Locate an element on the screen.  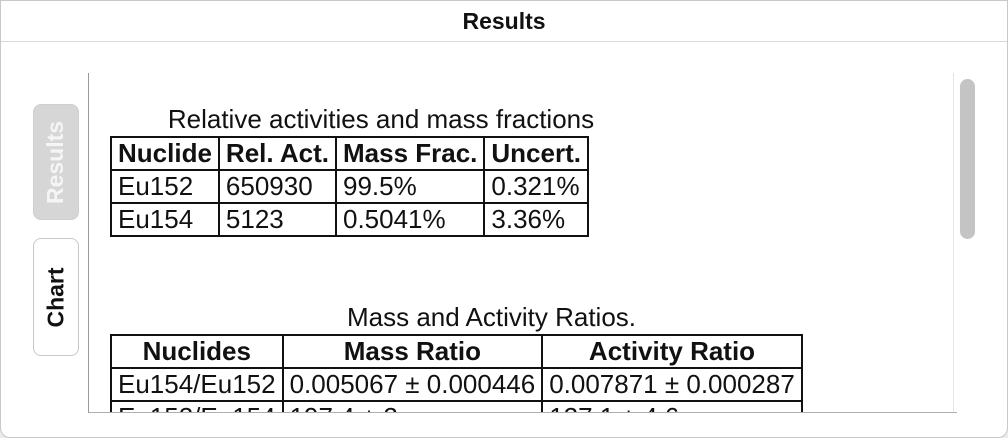
column-header: Uncert. is located at coordinates (536, 153).